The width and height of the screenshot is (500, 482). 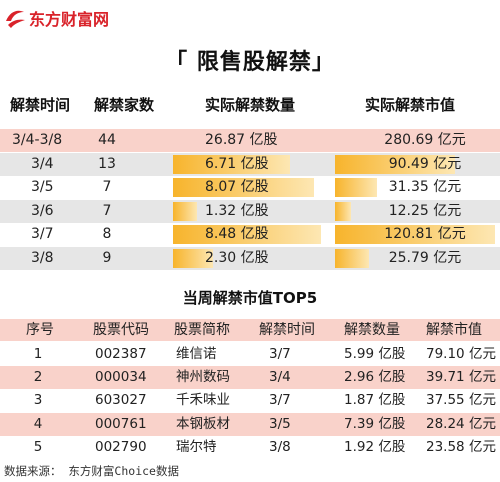 What do you see at coordinates (203, 377) in the screenshot?
I see `top5-name: 神州数码` at bounding box center [203, 377].